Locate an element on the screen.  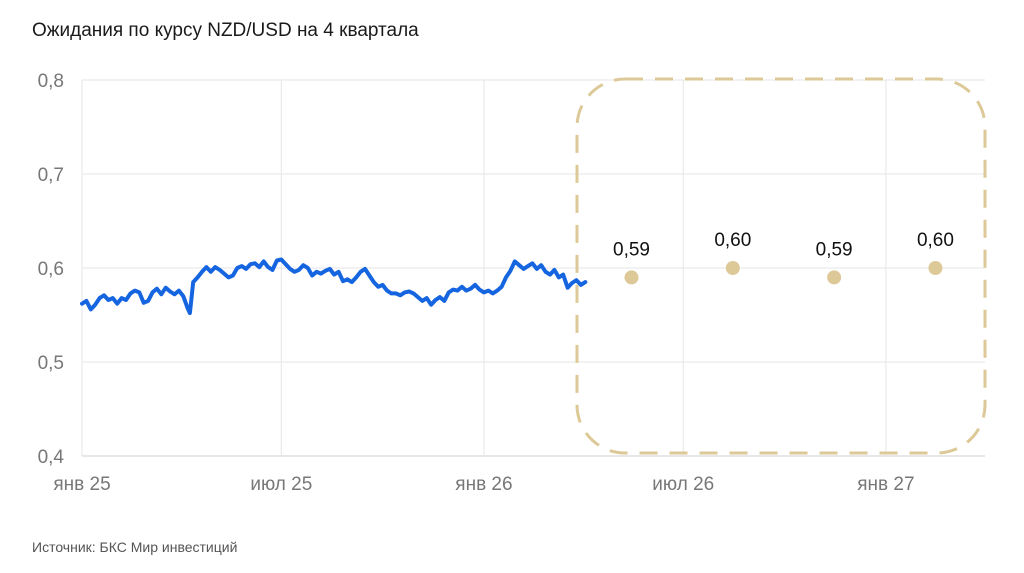
chart-title: Ожидания по курсу NZD/USD на 4 квартала is located at coordinates (225, 30).